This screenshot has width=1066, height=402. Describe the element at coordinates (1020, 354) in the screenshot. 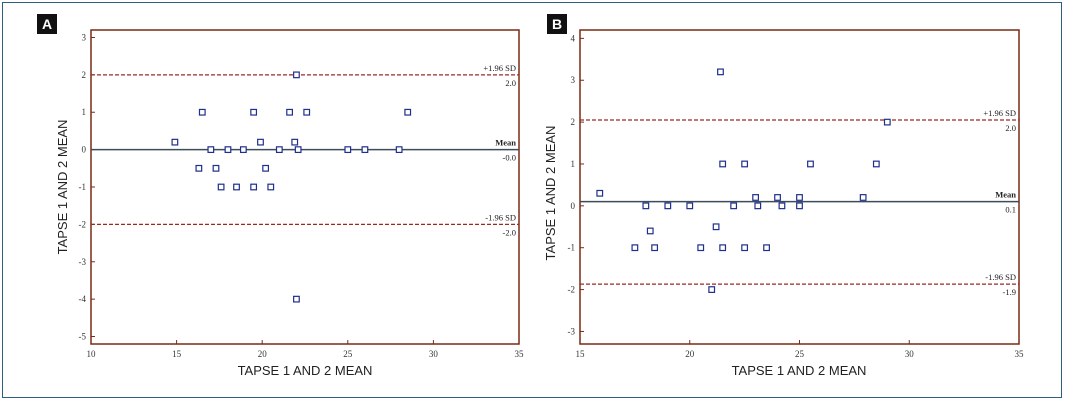

I see `panel-b-x-tick-label: 35` at that location.